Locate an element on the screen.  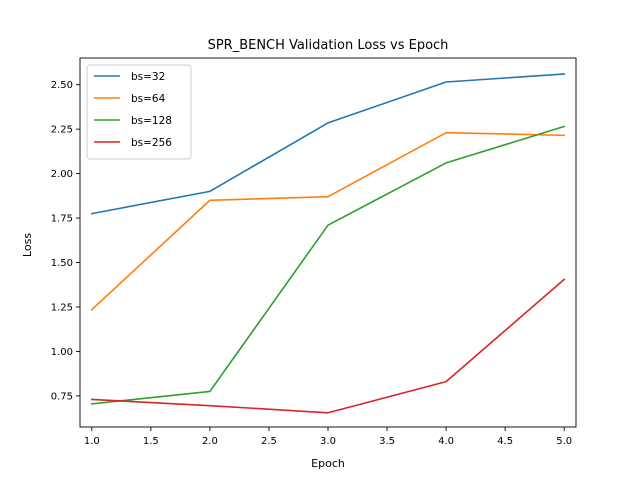
y-tick-label: 1.25 is located at coordinates (62, 307).